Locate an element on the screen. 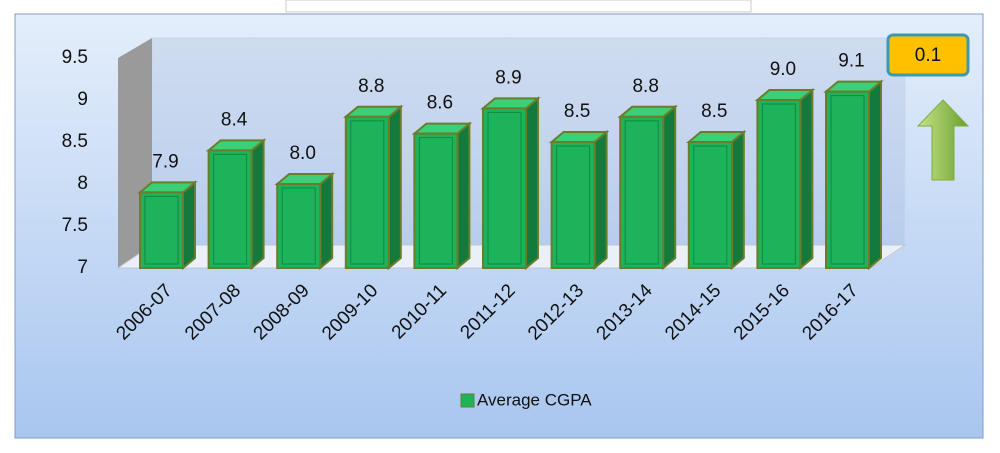 This screenshot has height=453, width=1000. legend-swatch is located at coordinates (467, 400).